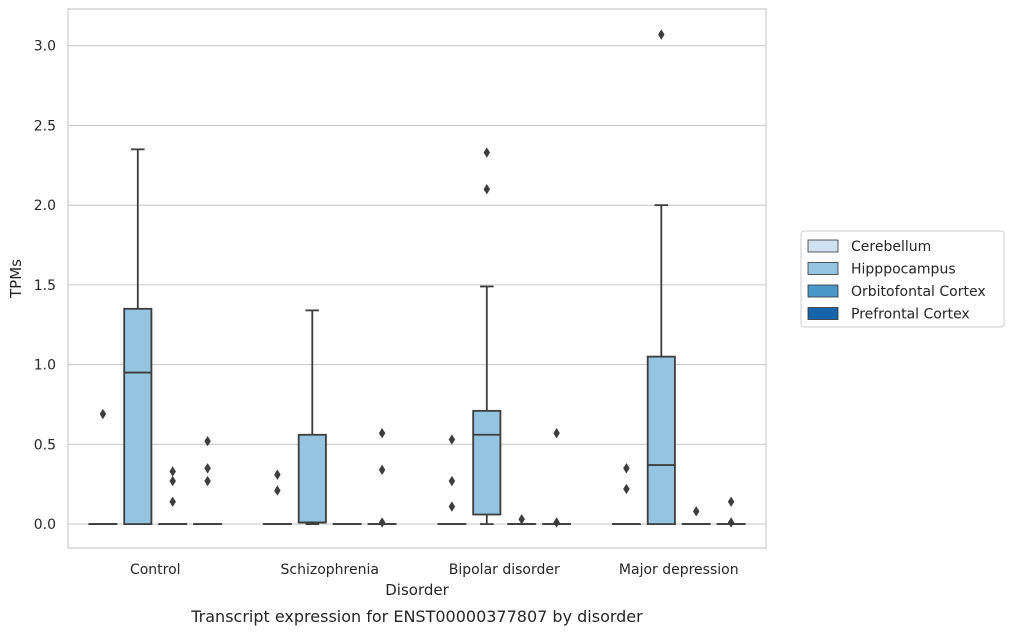 This screenshot has width=1014, height=634. What do you see at coordinates (504, 570) in the screenshot?
I see `x-tick-label: Bipolar disorder` at bounding box center [504, 570].